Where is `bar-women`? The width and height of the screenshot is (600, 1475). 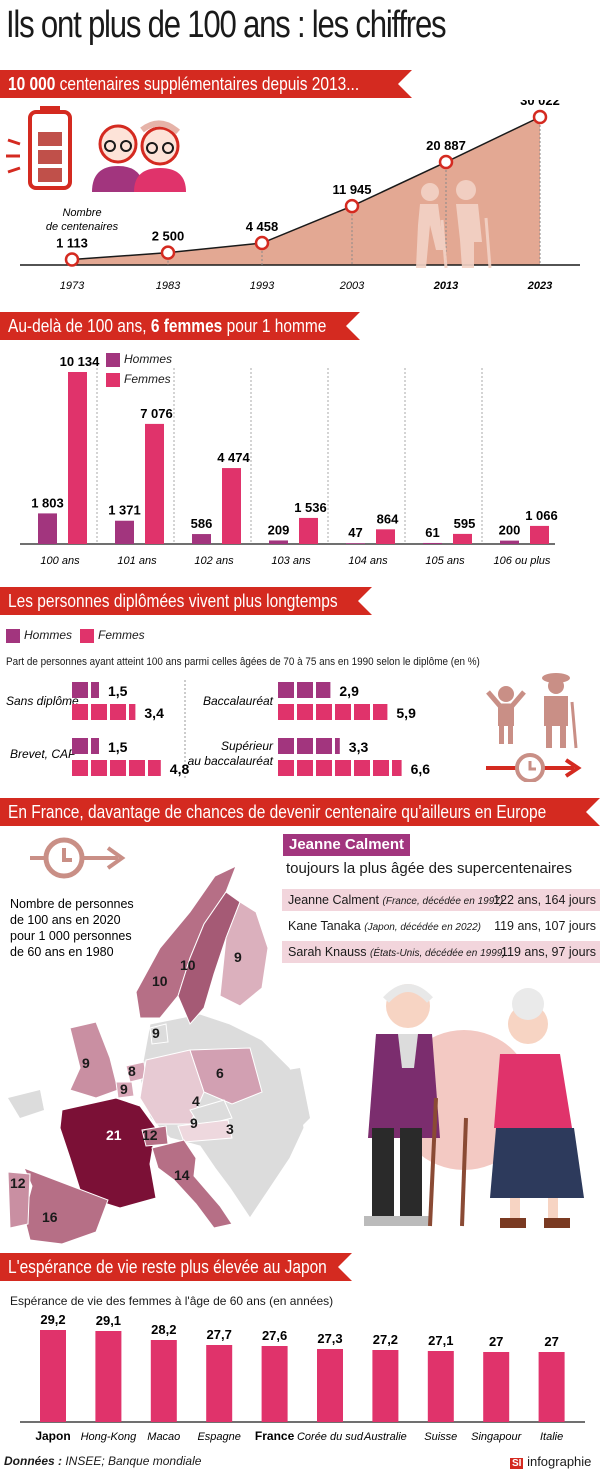
bar-women is located at coordinates (385, 536).